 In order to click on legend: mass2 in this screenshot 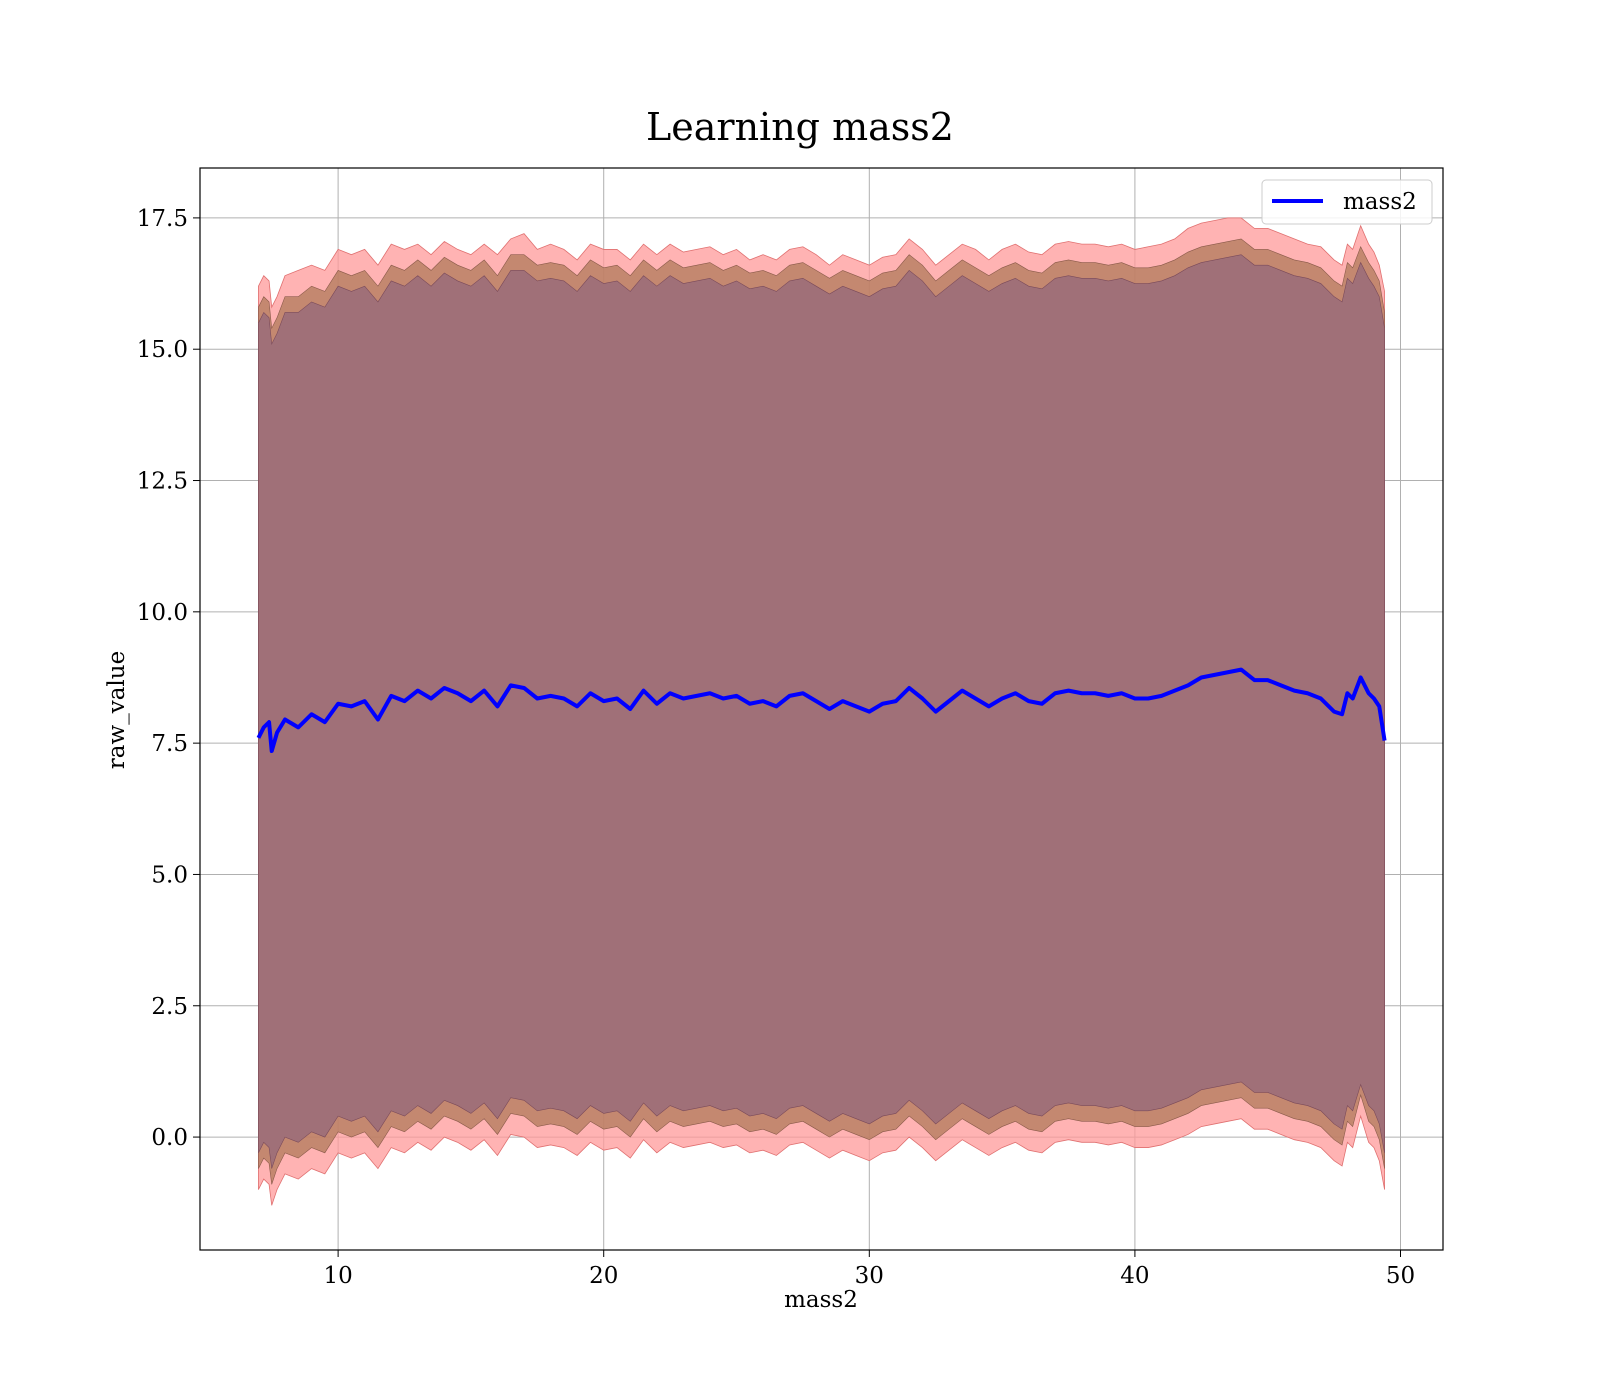, I will do `click(1347, 202)`.